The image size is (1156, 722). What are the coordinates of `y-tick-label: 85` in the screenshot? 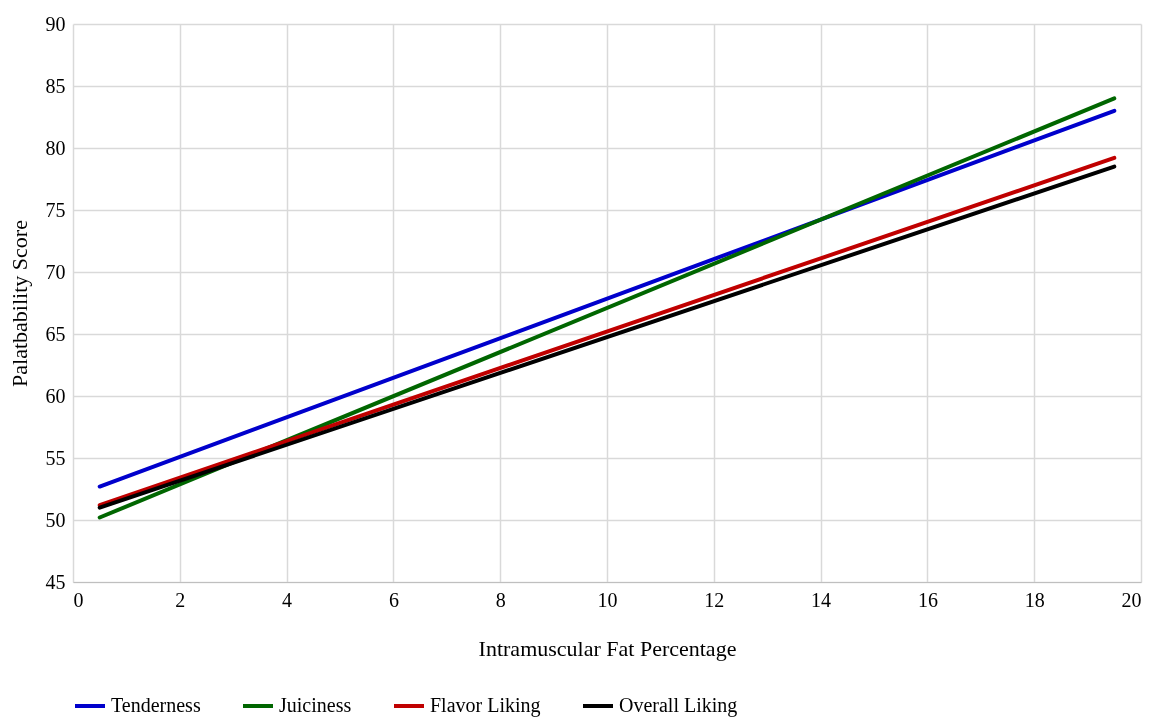 It's located at (55, 85).